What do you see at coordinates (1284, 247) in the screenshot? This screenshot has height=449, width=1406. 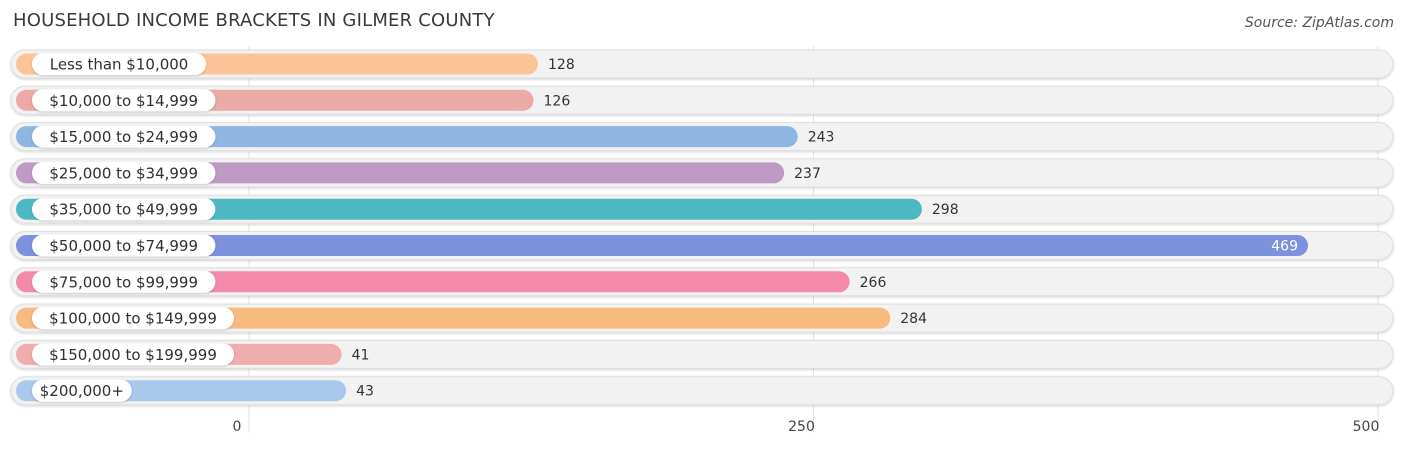 I see `value-label: 469` at bounding box center [1284, 247].